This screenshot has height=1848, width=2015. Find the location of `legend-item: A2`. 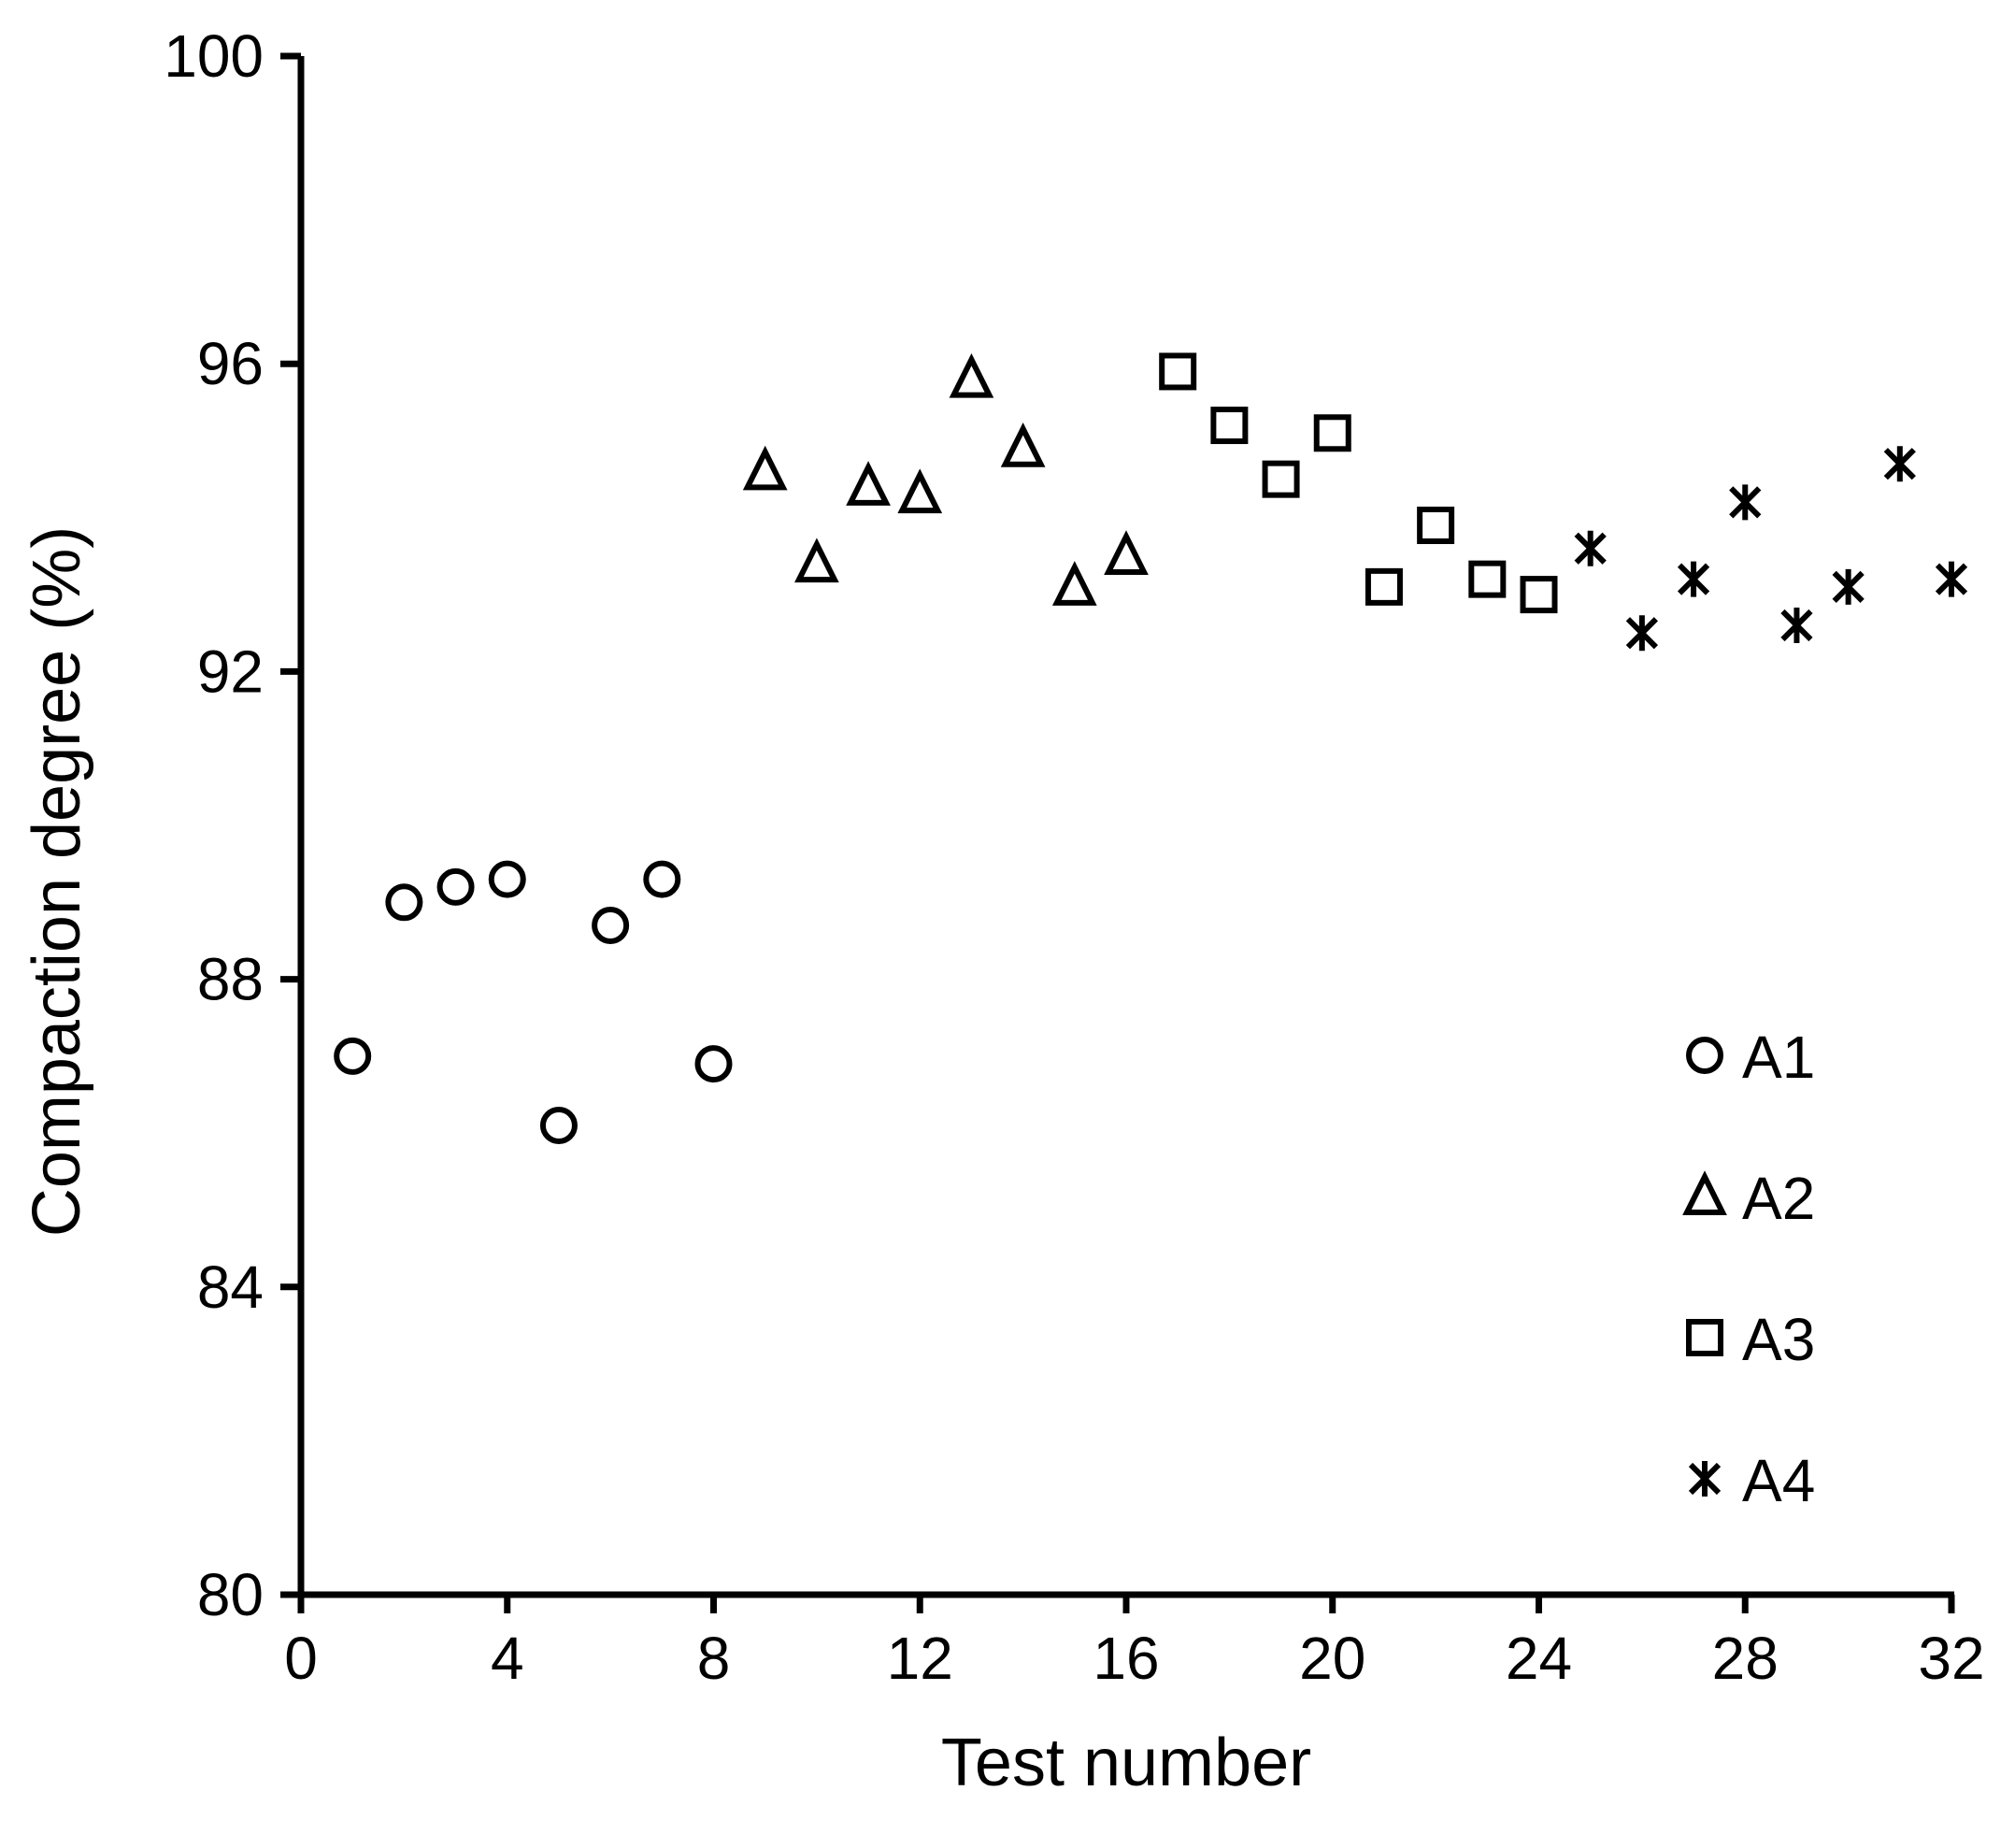

legend-item: A2 is located at coordinates (1749, 1198).